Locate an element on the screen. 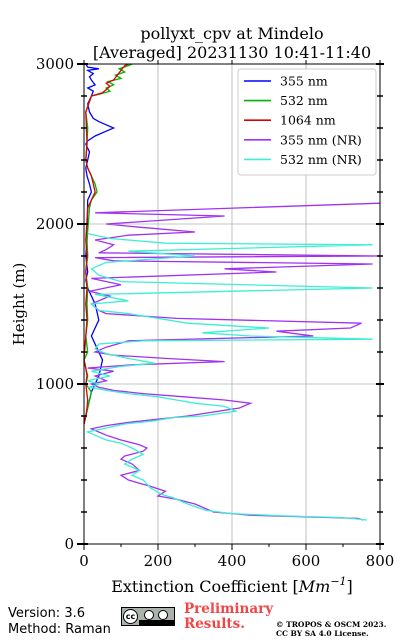 Image resolution: width=400 pixels, height=640 pixels. method-text: Method: Raman is located at coordinates (59, 629).